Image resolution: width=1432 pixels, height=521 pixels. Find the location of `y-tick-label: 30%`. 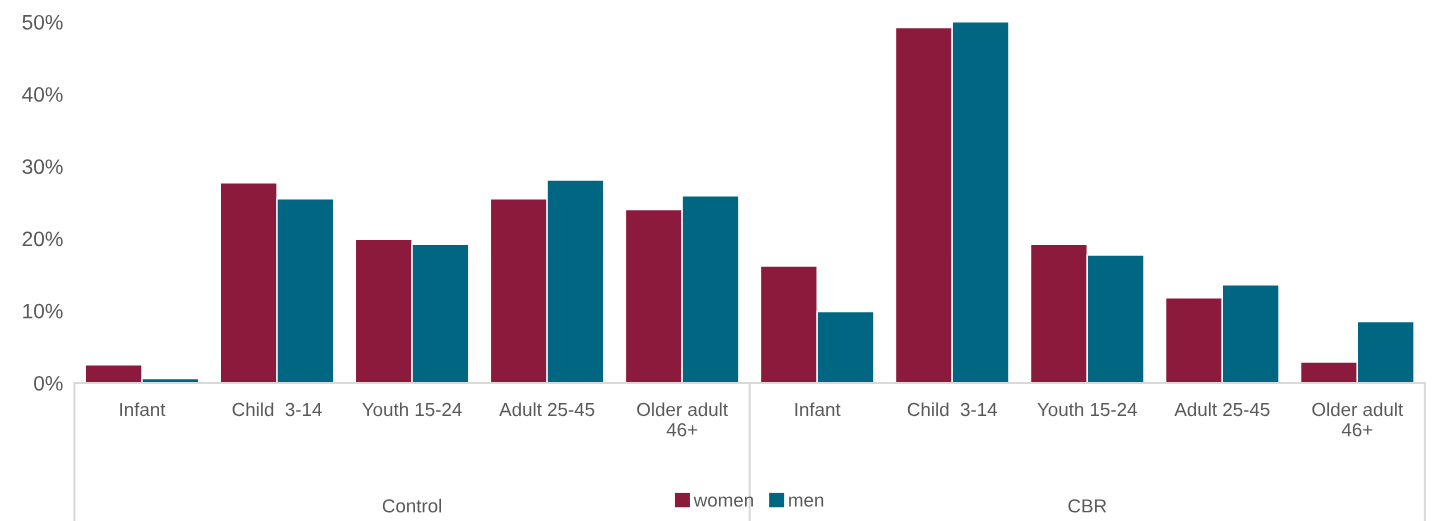

y-tick-label: 30% is located at coordinates (42, 167).